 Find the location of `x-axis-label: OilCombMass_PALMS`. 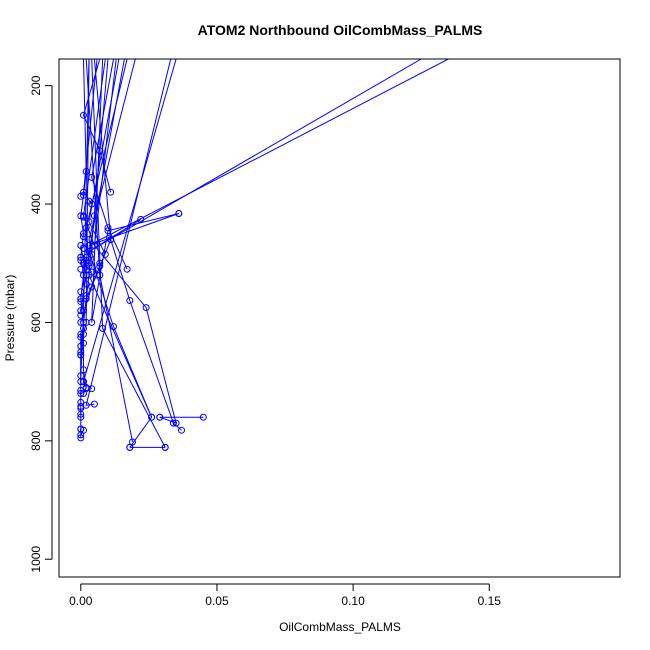

x-axis-label: OilCombMass_PALMS is located at coordinates (340, 627).